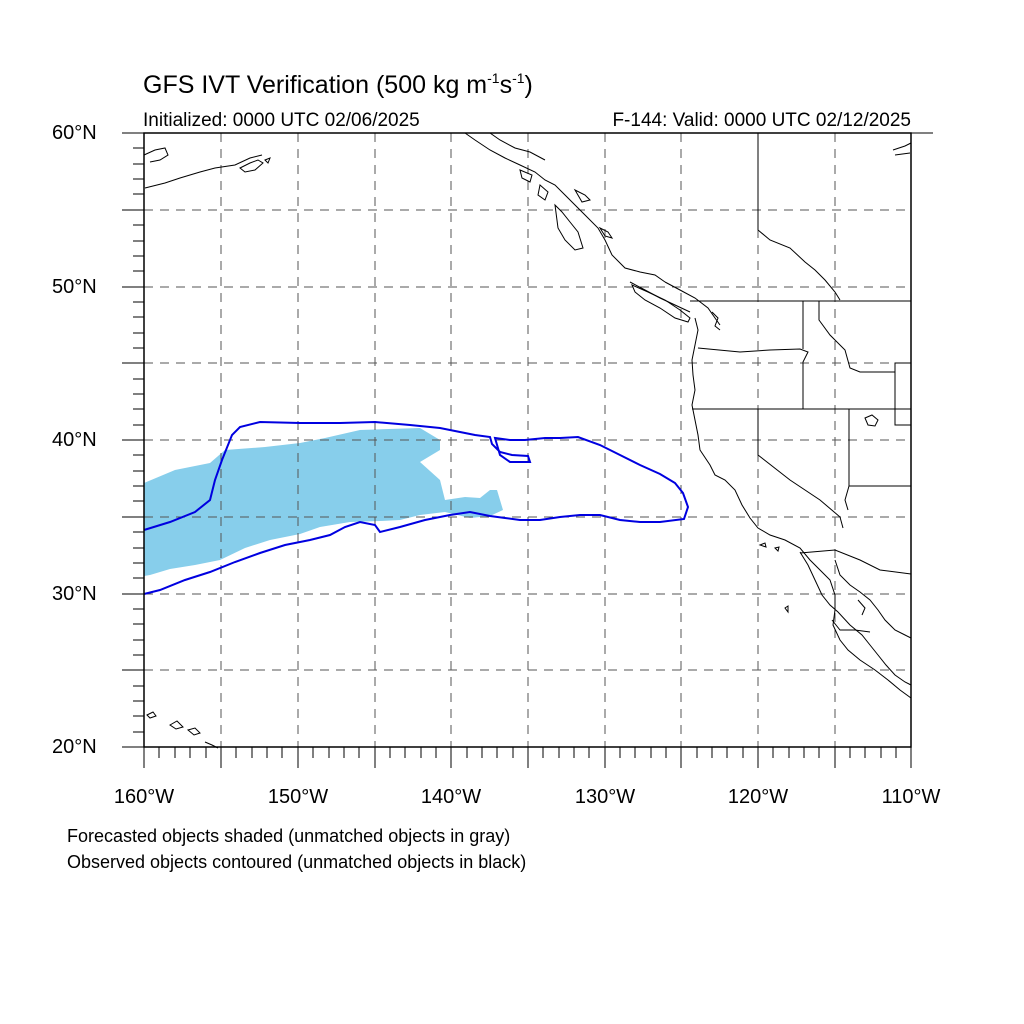 The image size is (1024, 1024). Describe the element at coordinates (74, 440) in the screenshot. I see `lat-label-40n: 40°N` at that location.